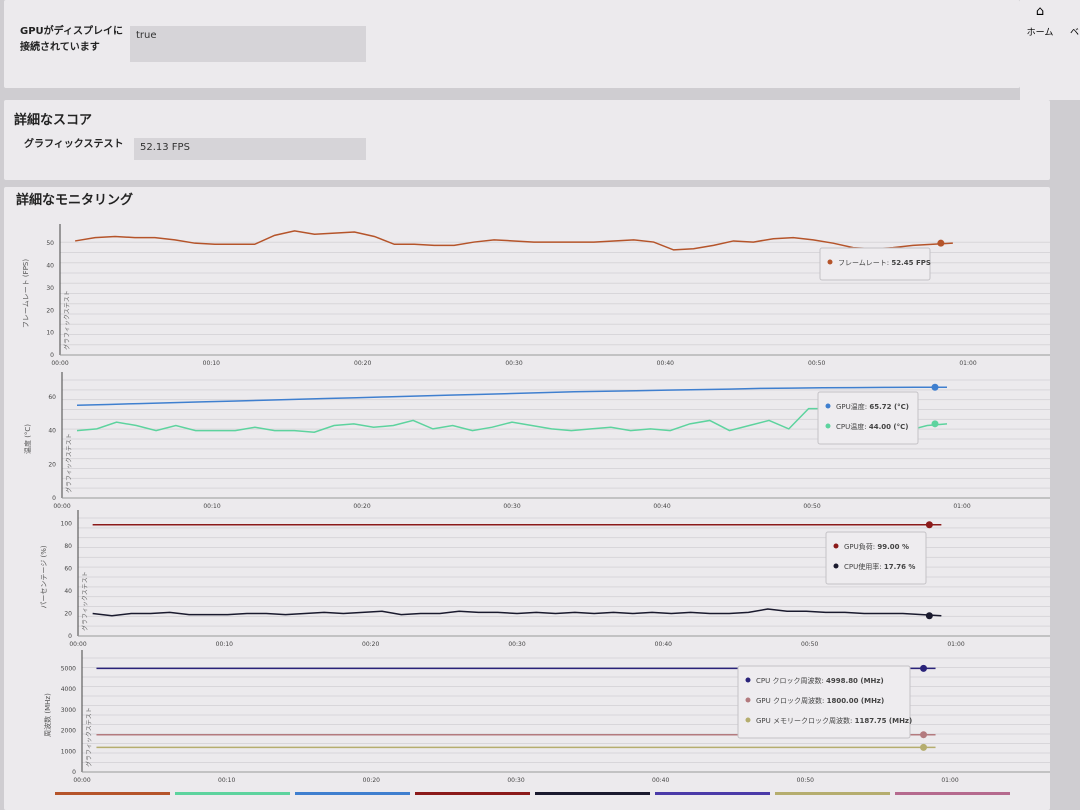 Image resolution: width=1080 pixels, height=810 pixels. Describe the element at coordinates (68, 710) in the screenshot. I see `y-tick-label: 3000` at that location.